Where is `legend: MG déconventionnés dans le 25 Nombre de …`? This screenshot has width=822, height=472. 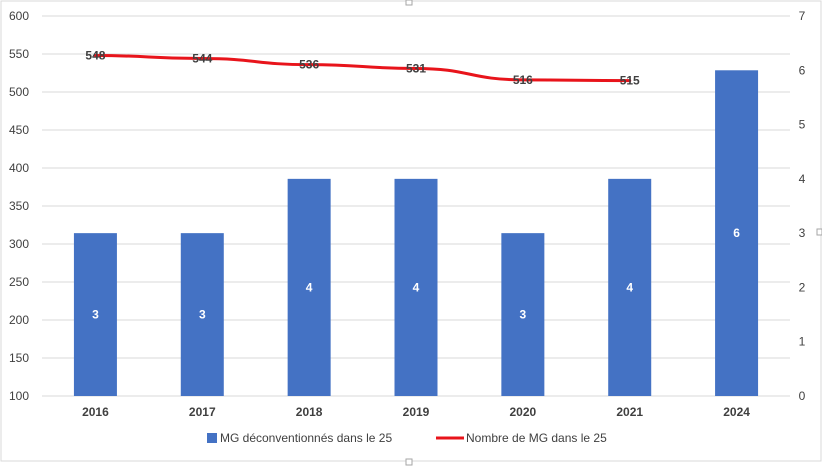 legend: MG déconventionnés dans le 25 Nombre de … is located at coordinates (407, 438).